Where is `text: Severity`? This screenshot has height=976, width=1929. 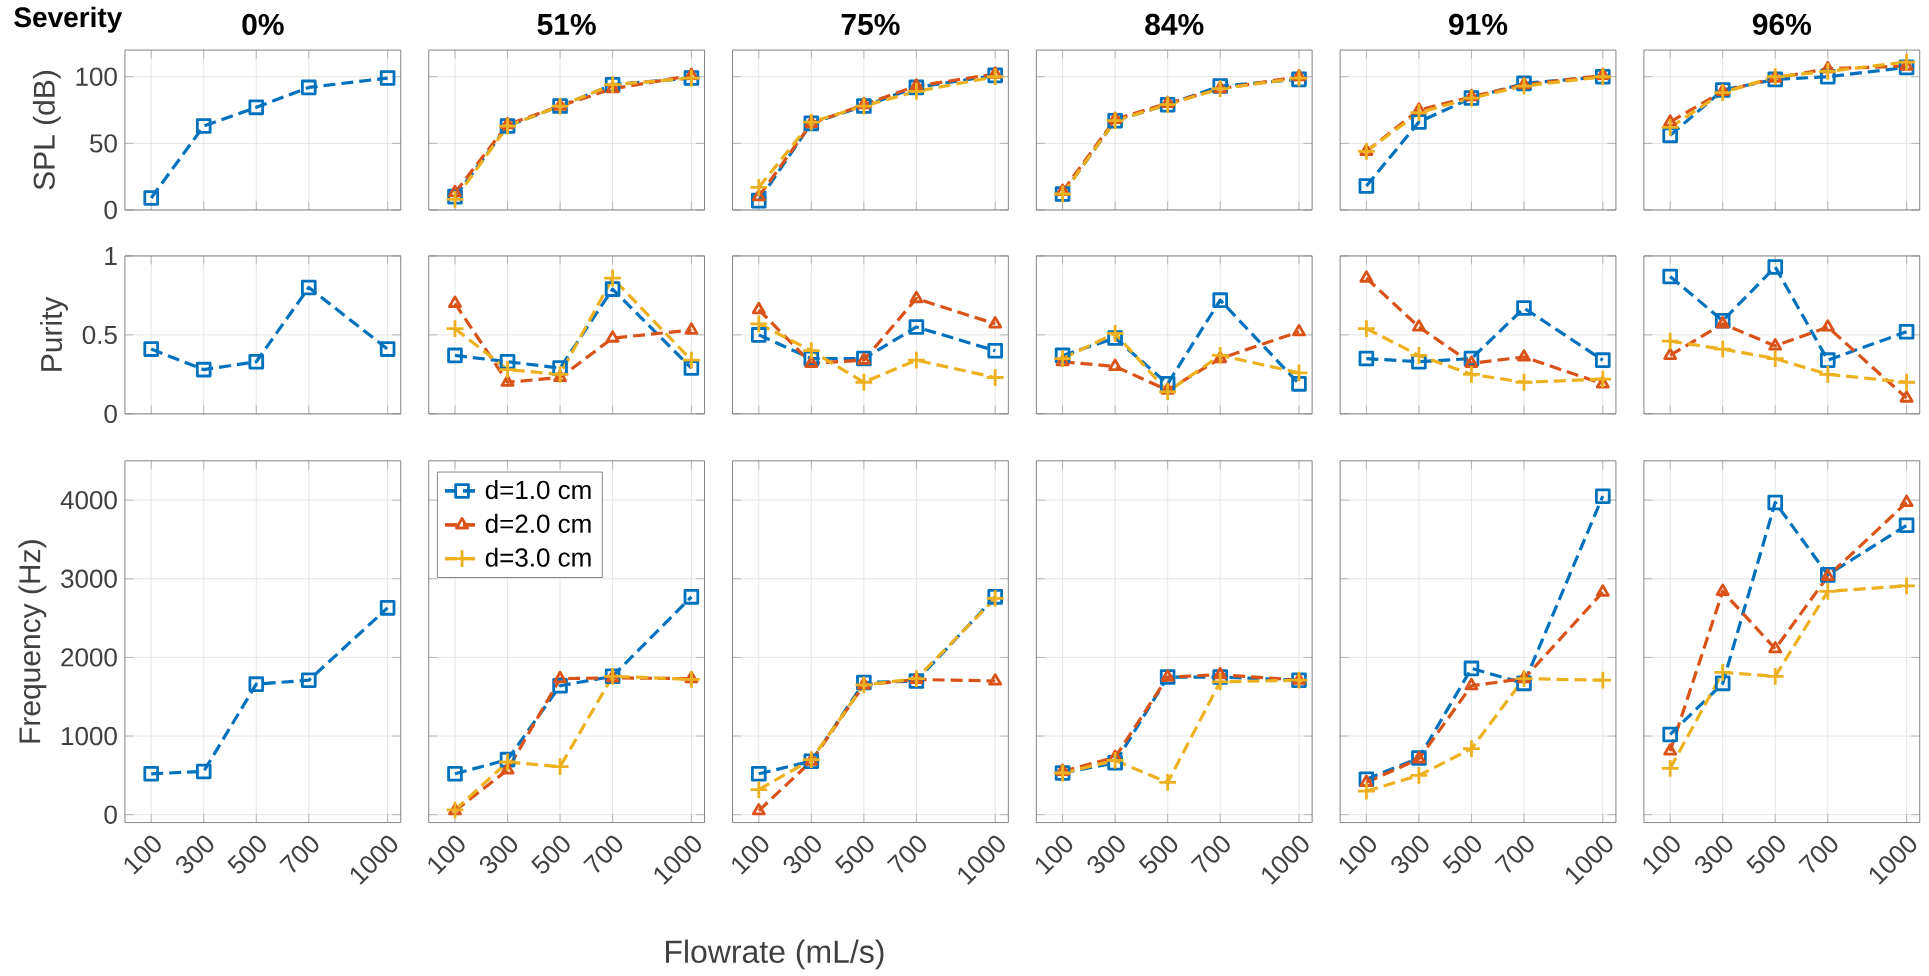 text: Severity is located at coordinates (68, 19).